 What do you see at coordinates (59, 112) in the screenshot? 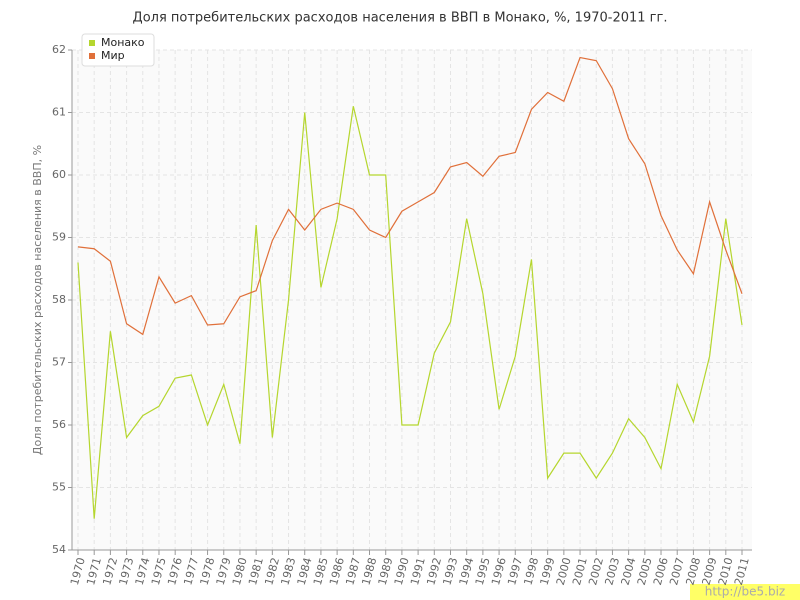
I see `y-tick-label: 61` at bounding box center [59, 112].